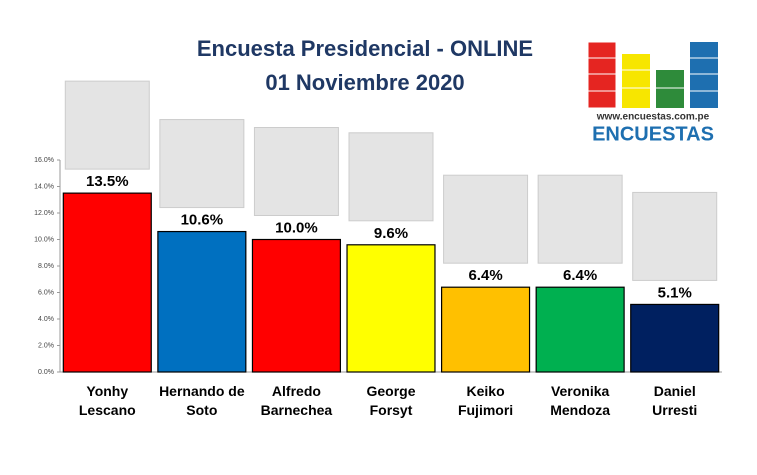 This screenshot has height=475, width=757. Describe the element at coordinates (674, 400) in the screenshot. I see `x-tick-label: Daniel Urresti` at that location.